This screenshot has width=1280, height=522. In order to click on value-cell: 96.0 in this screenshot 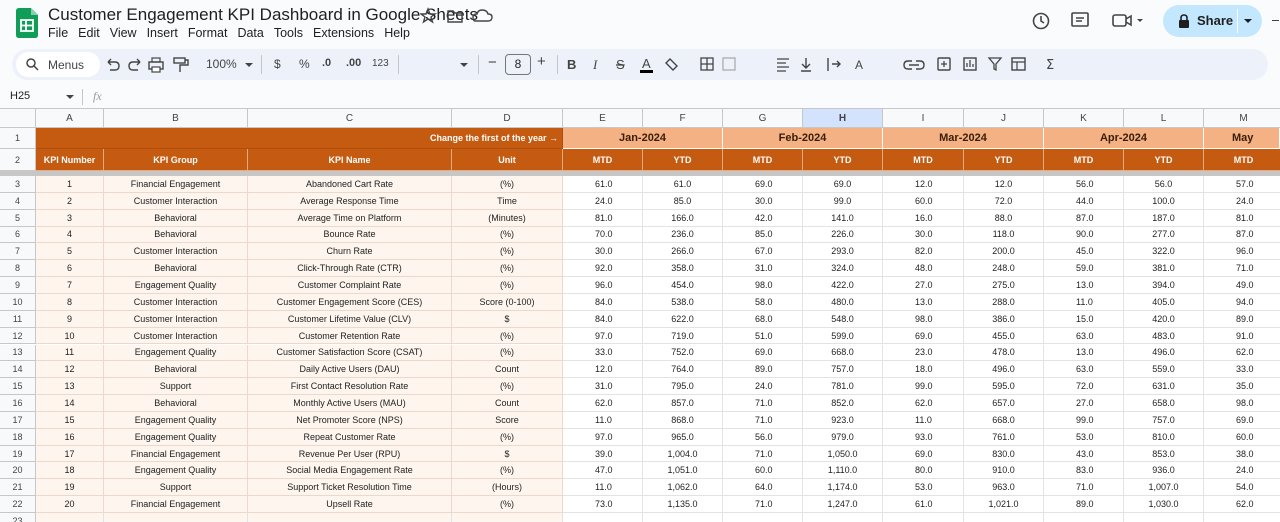, I will do `click(1242, 252)`.